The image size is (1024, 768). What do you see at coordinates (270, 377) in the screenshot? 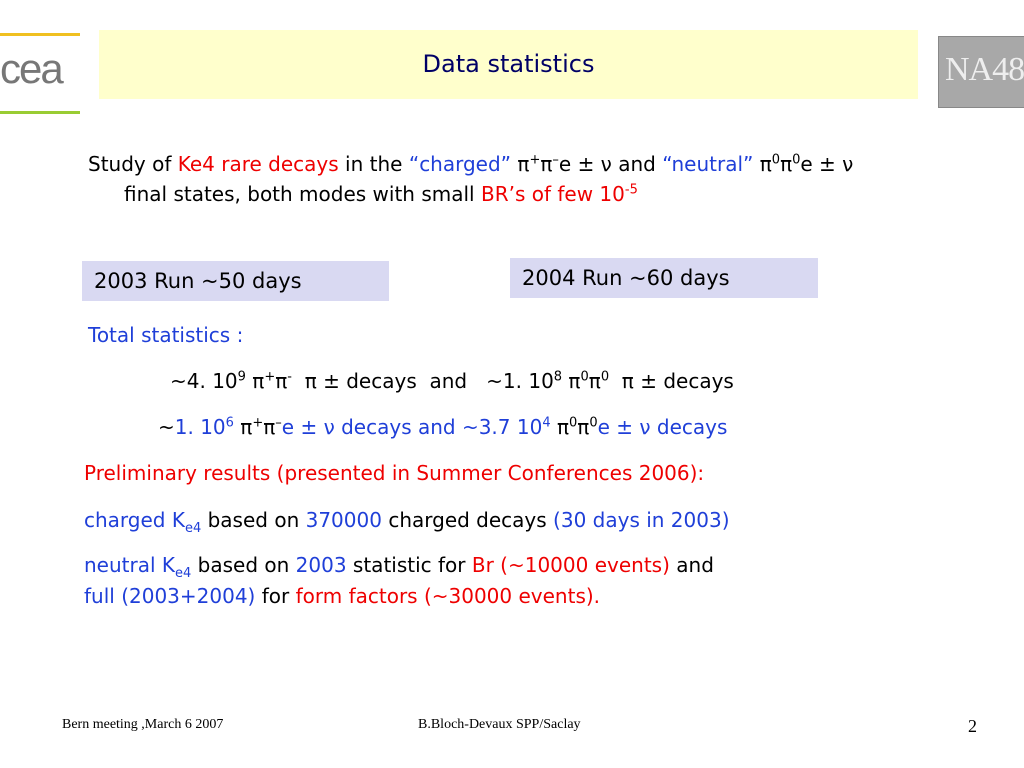
I see `stats1-b-sup: +` at bounding box center [270, 377].